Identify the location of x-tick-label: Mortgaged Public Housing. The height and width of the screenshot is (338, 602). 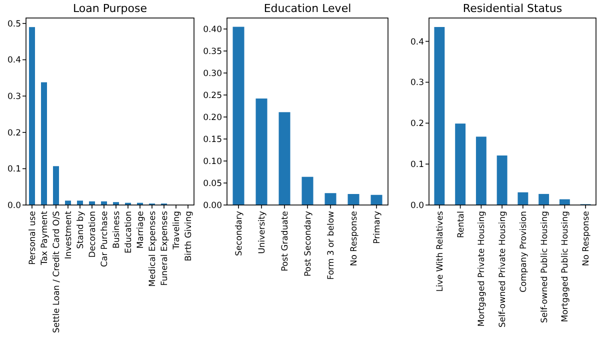
(565, 266).